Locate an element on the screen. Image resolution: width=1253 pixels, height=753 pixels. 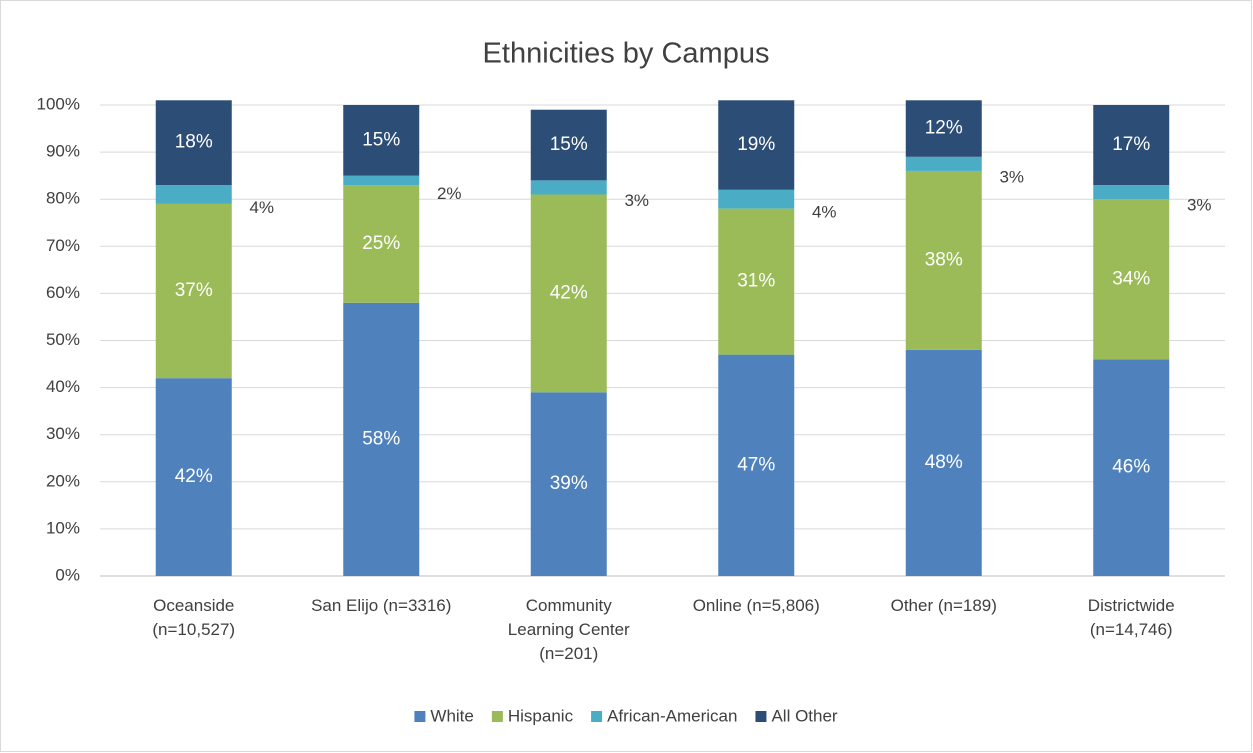
chart-title: Ethnicities by Campus is located at coordinates (626, 54).